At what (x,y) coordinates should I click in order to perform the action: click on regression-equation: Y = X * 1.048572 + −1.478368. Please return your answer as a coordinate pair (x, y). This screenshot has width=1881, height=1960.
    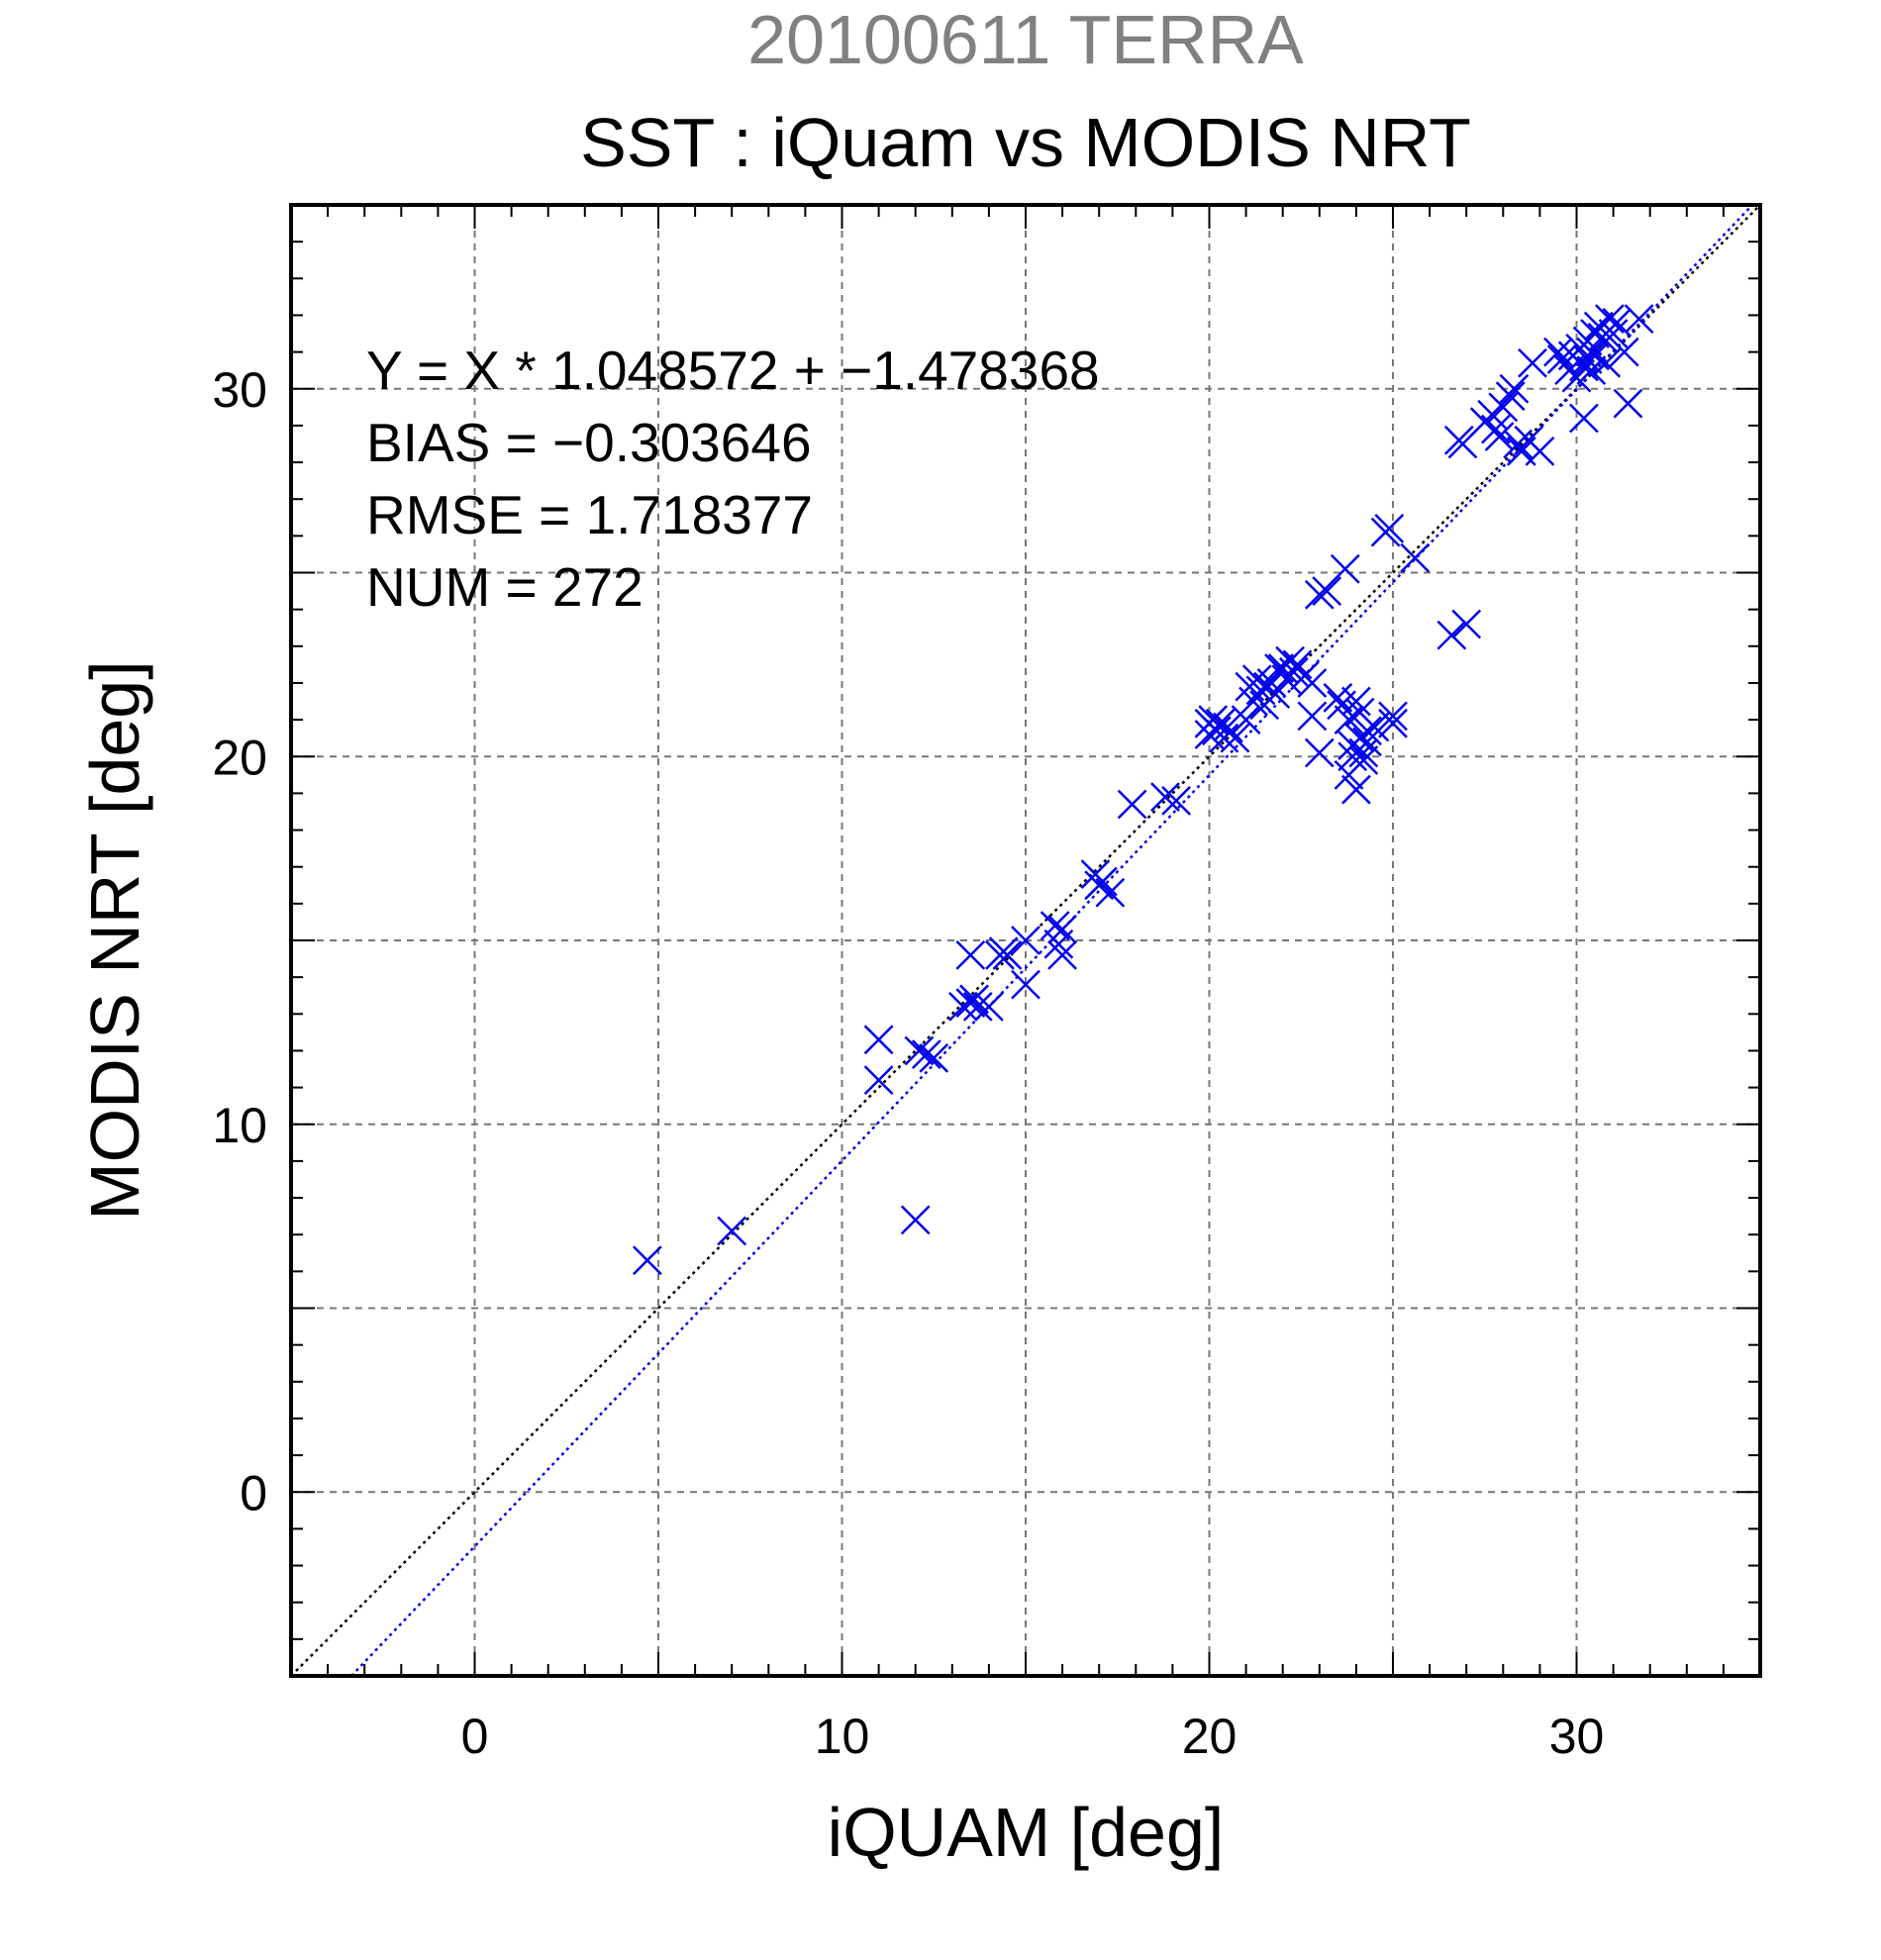
    Looking at the image, I should click on (733, 370).